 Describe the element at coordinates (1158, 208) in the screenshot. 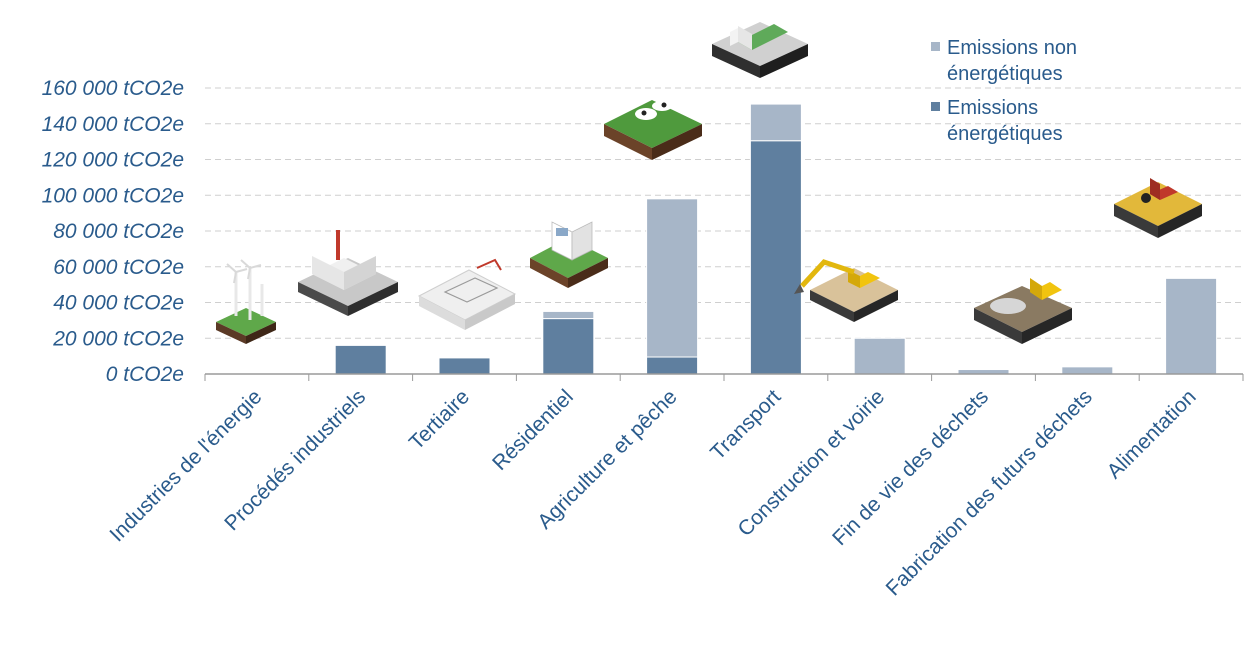

I see `tractor-field-icon` at that location.